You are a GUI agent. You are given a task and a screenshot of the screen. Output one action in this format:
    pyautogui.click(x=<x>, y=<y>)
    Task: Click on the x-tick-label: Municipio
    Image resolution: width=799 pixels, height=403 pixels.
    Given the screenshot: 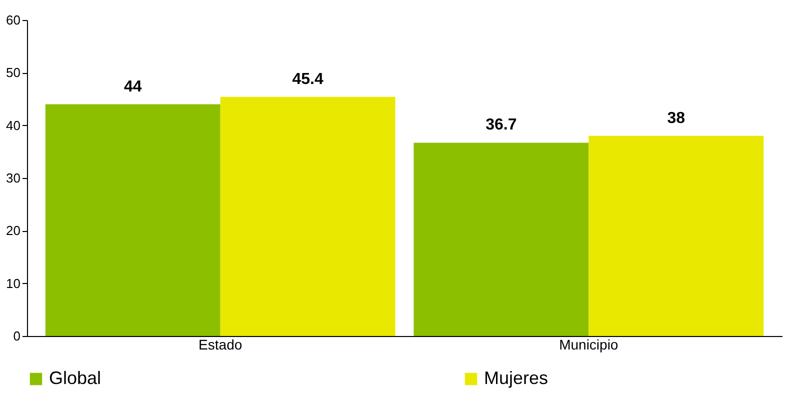 What is the action you would take?
    pyautogui.click(x=588, y=344)
    